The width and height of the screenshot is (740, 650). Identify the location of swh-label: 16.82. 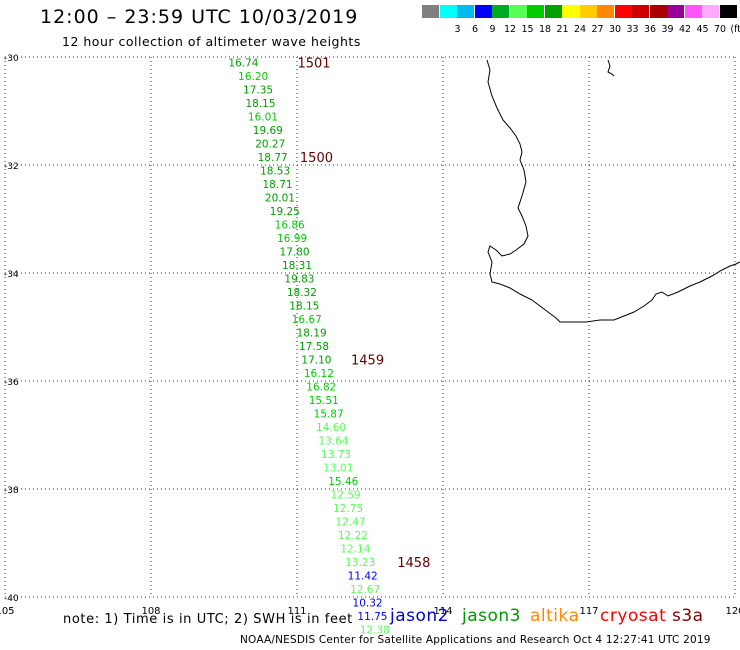
(321, 387).